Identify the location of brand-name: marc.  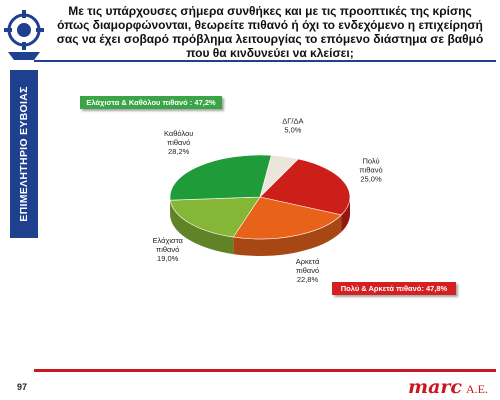
(435, 387).